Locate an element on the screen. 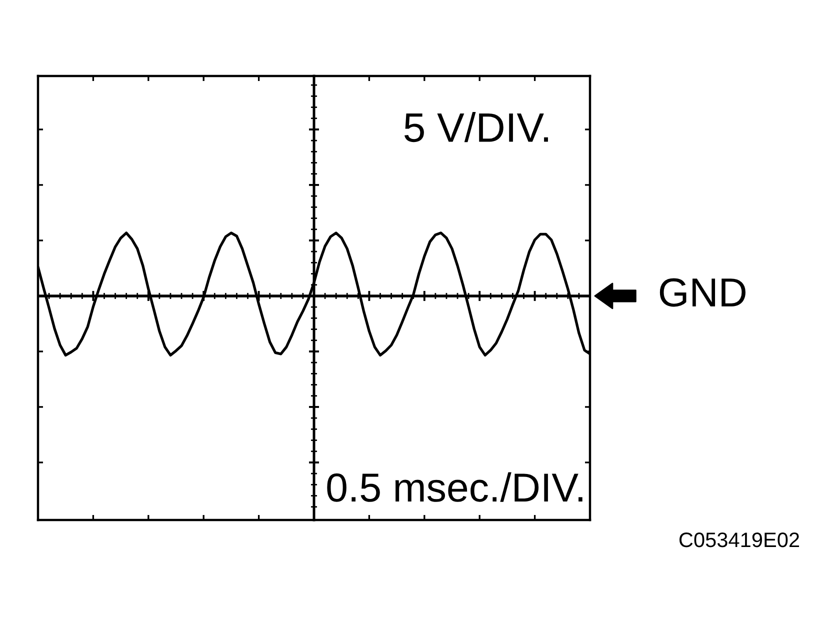 The height and width of the screenshot is (620, 836). text: 0.5 msec./DIV. is located at coordinates (454, 487).